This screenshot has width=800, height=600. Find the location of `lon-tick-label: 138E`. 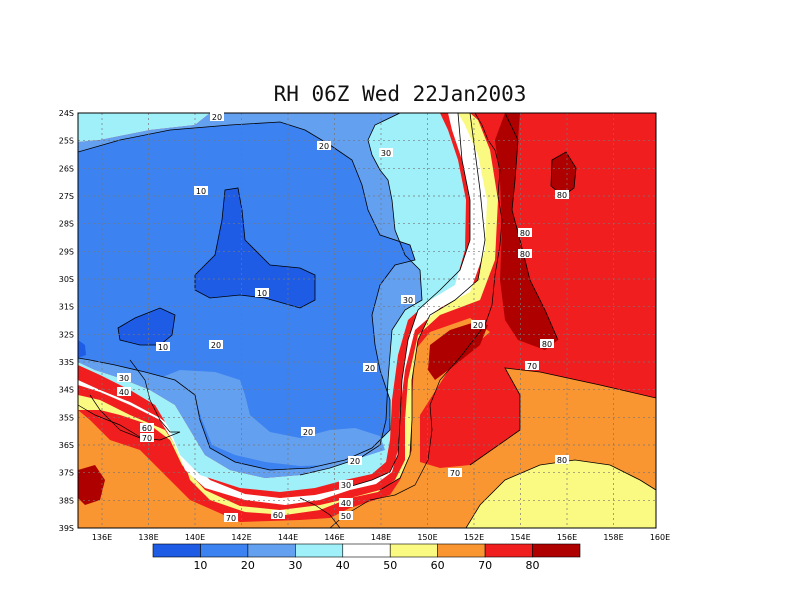

lon-tick-label: 138E is located at coordinates (148, 537).